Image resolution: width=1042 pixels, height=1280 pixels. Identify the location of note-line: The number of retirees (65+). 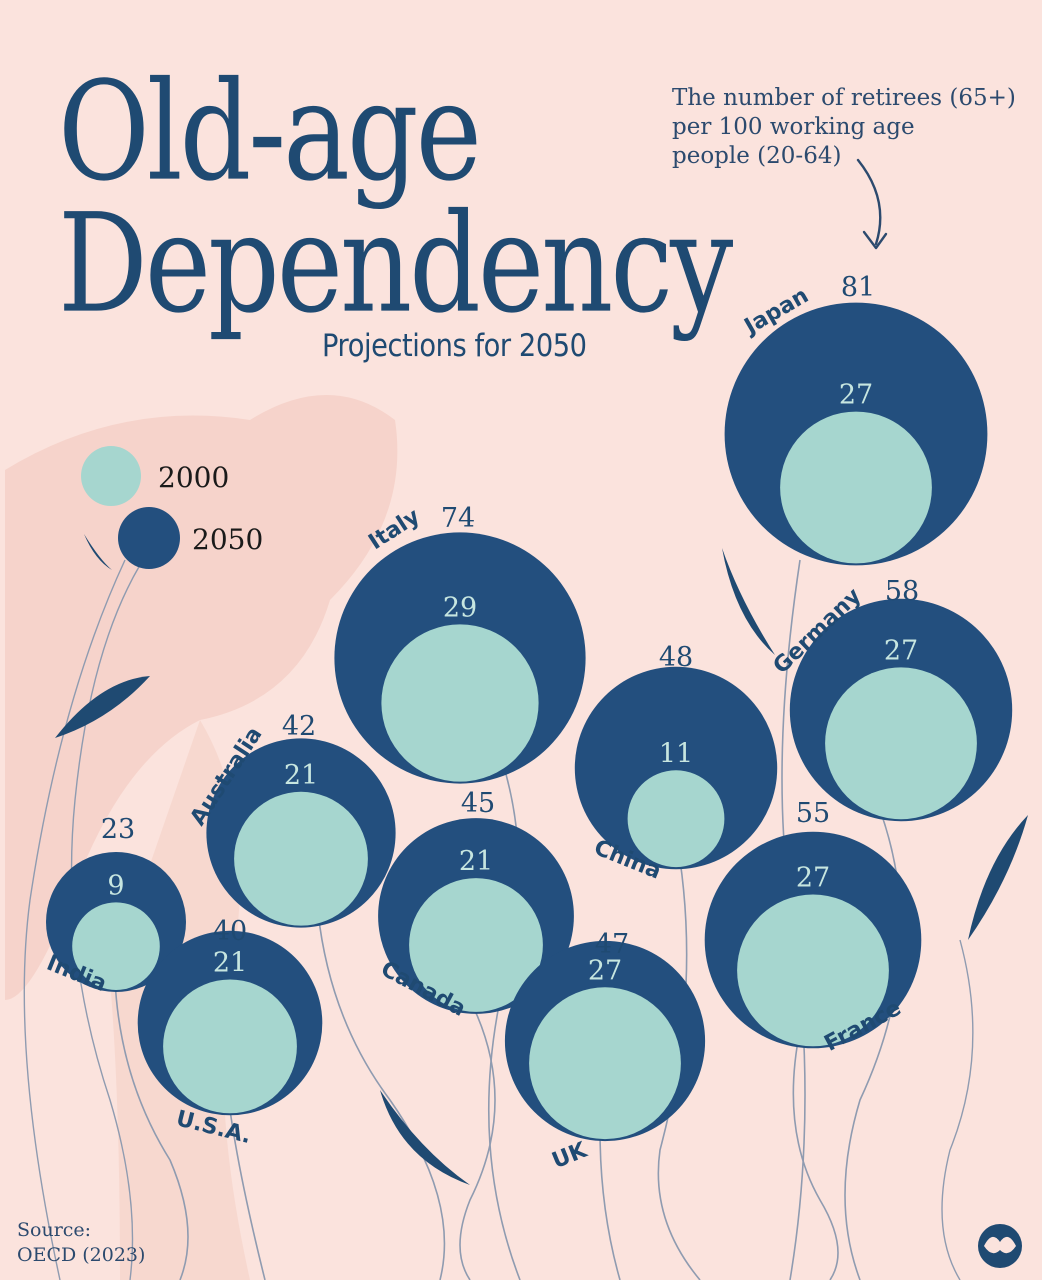
(844, 98).